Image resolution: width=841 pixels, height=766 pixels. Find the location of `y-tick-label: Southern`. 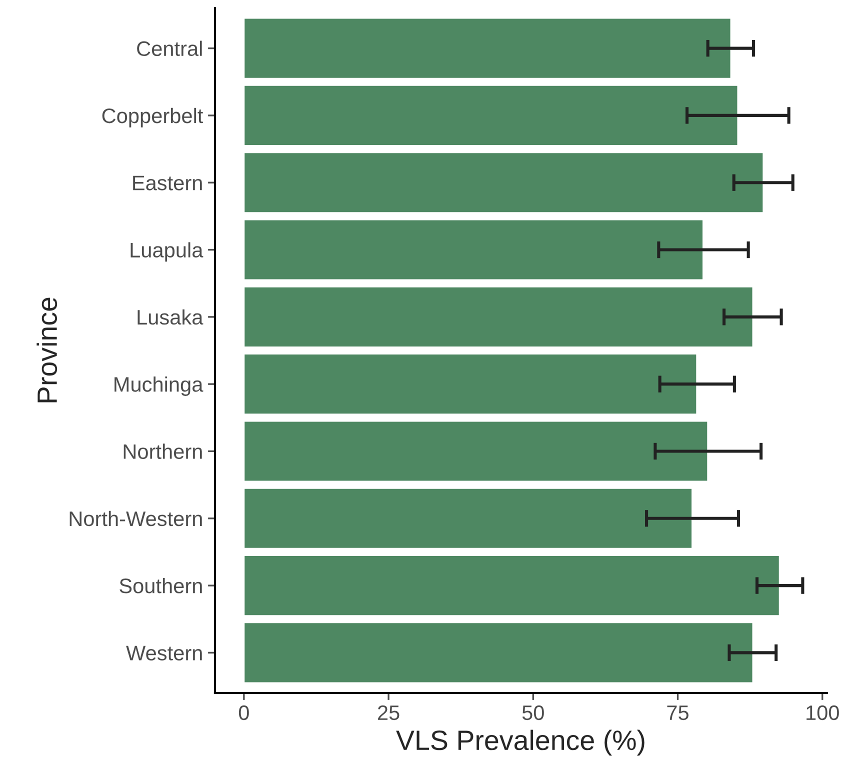

y-tick-label: Southern is located at coordinates (161, 586).